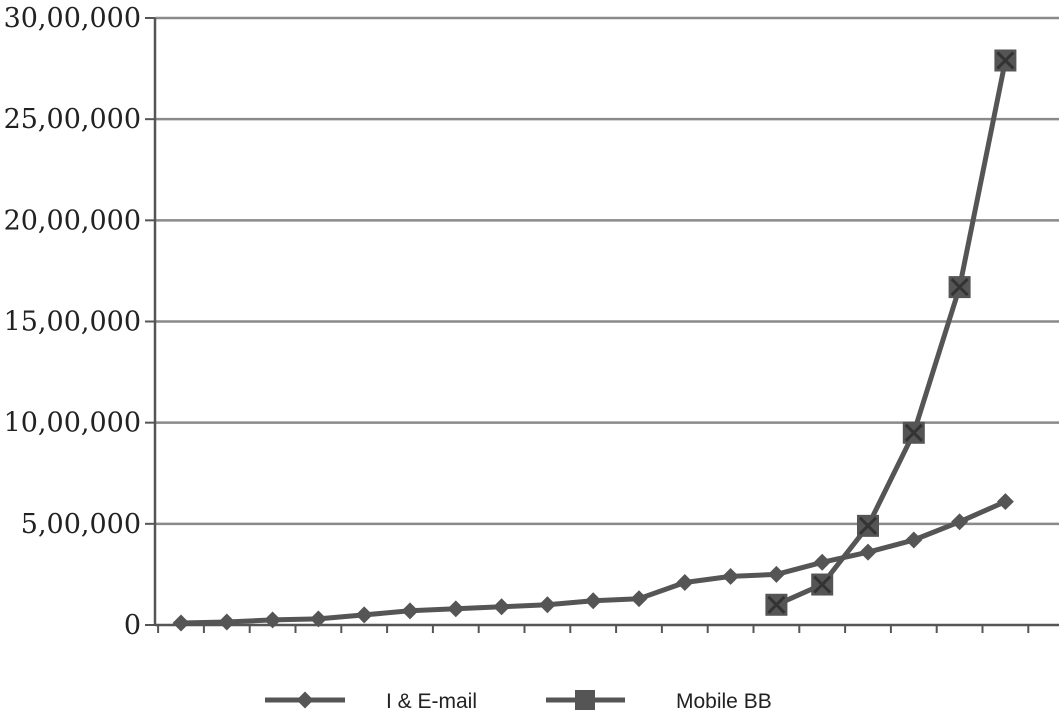 Image resolution: width=1059 pixels, height=714 pixels. What do you see at coordinates (132, 625) in the screenshot?
I see `y-tick-label-0: 0` at bounding box center [132, 625].